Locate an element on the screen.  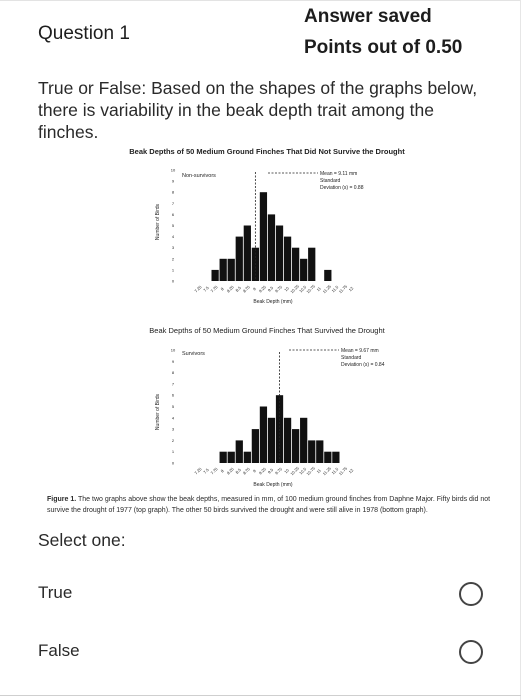
mean-annotation: Mean = 9.11 mm is located at coordinates (338, 174).